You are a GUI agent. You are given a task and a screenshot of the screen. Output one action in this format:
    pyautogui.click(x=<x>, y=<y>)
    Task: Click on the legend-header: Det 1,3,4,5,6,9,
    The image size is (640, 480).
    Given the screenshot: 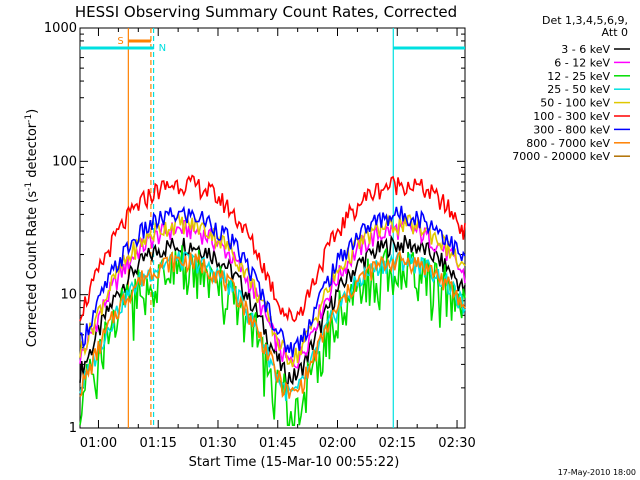 What is the action you would take?
    pyautogui.click(x=585, y=20)
    